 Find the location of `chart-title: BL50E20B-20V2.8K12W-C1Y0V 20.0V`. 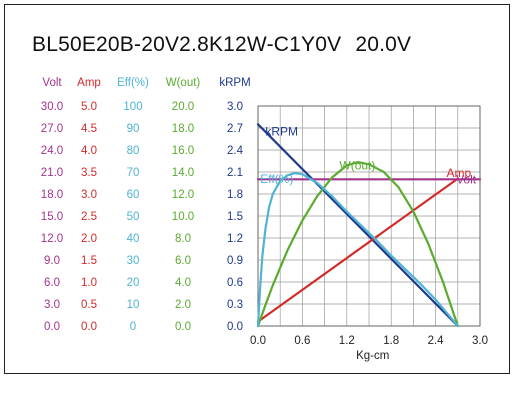

chart-title: BL50E20B-20V2.8K12W-C1Y0V 20.0V is located at coordinates (221, 45).